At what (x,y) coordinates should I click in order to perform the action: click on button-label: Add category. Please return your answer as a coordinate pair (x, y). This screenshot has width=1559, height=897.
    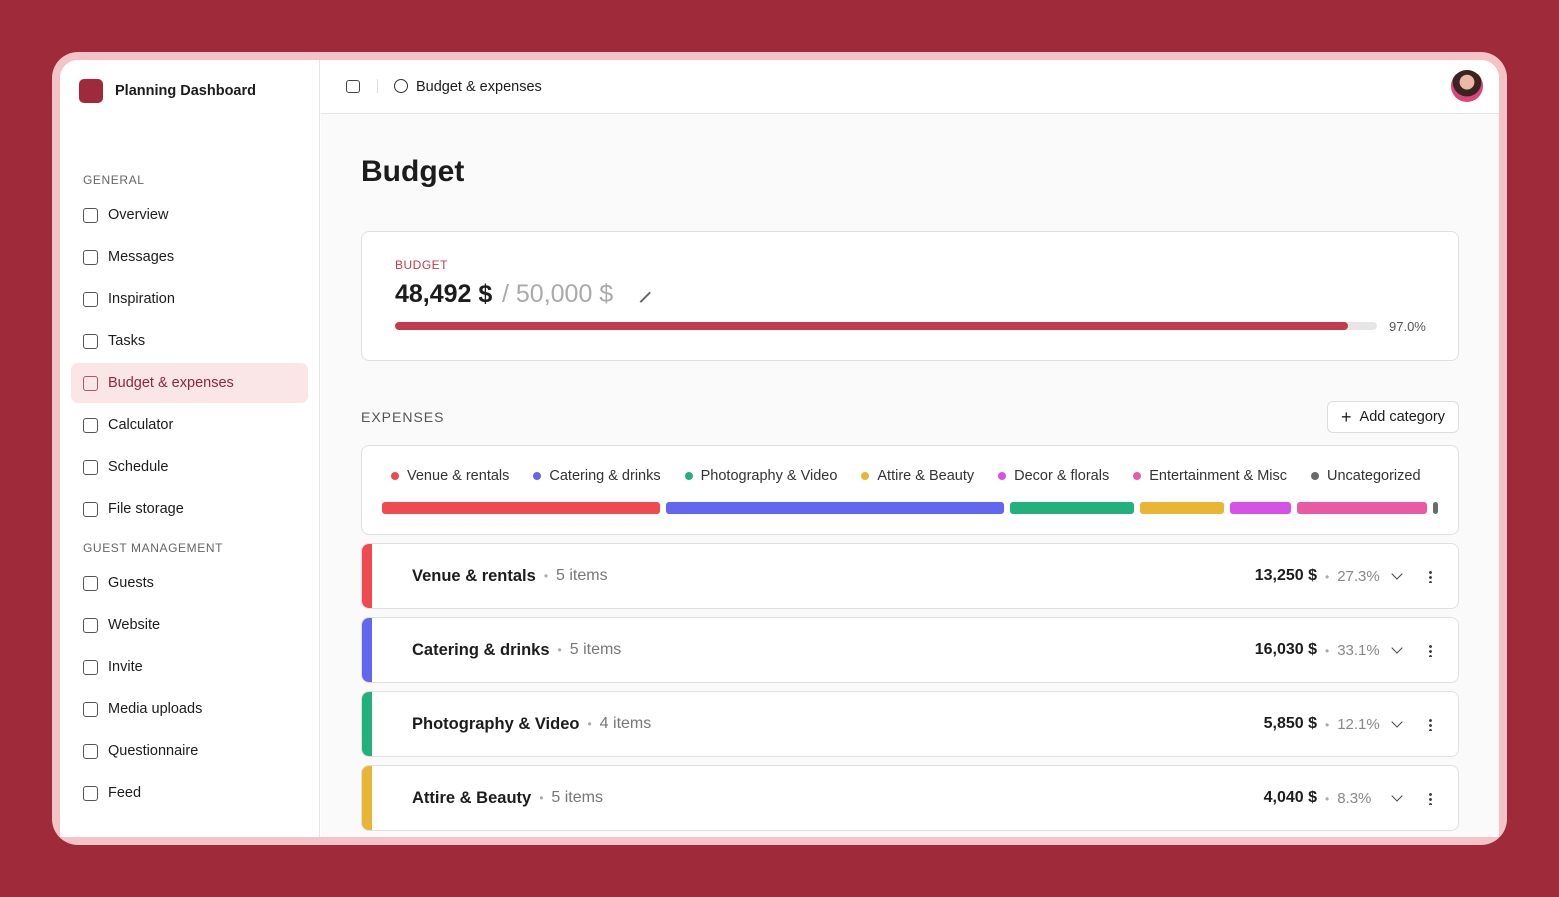
    Looking at the image, I should click on (1402, 417).